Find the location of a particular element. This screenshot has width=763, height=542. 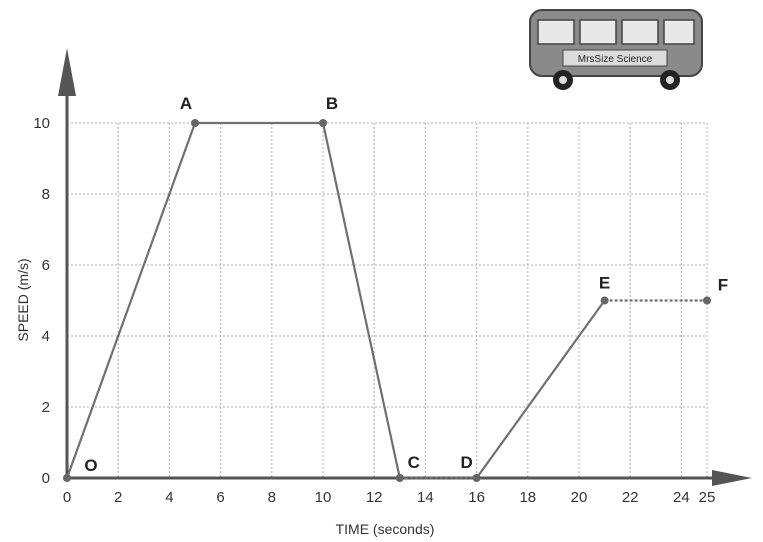

bus-logo-text: MrsSize Science is located at coordinates (615, 59).